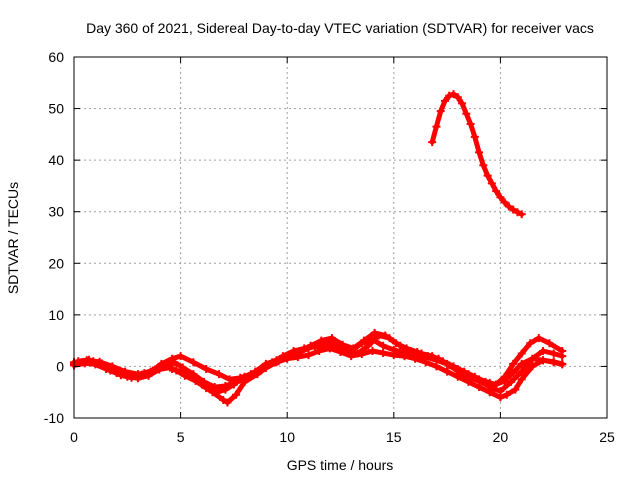  I want to click on x-tick-label: 25, so click(607, 437).